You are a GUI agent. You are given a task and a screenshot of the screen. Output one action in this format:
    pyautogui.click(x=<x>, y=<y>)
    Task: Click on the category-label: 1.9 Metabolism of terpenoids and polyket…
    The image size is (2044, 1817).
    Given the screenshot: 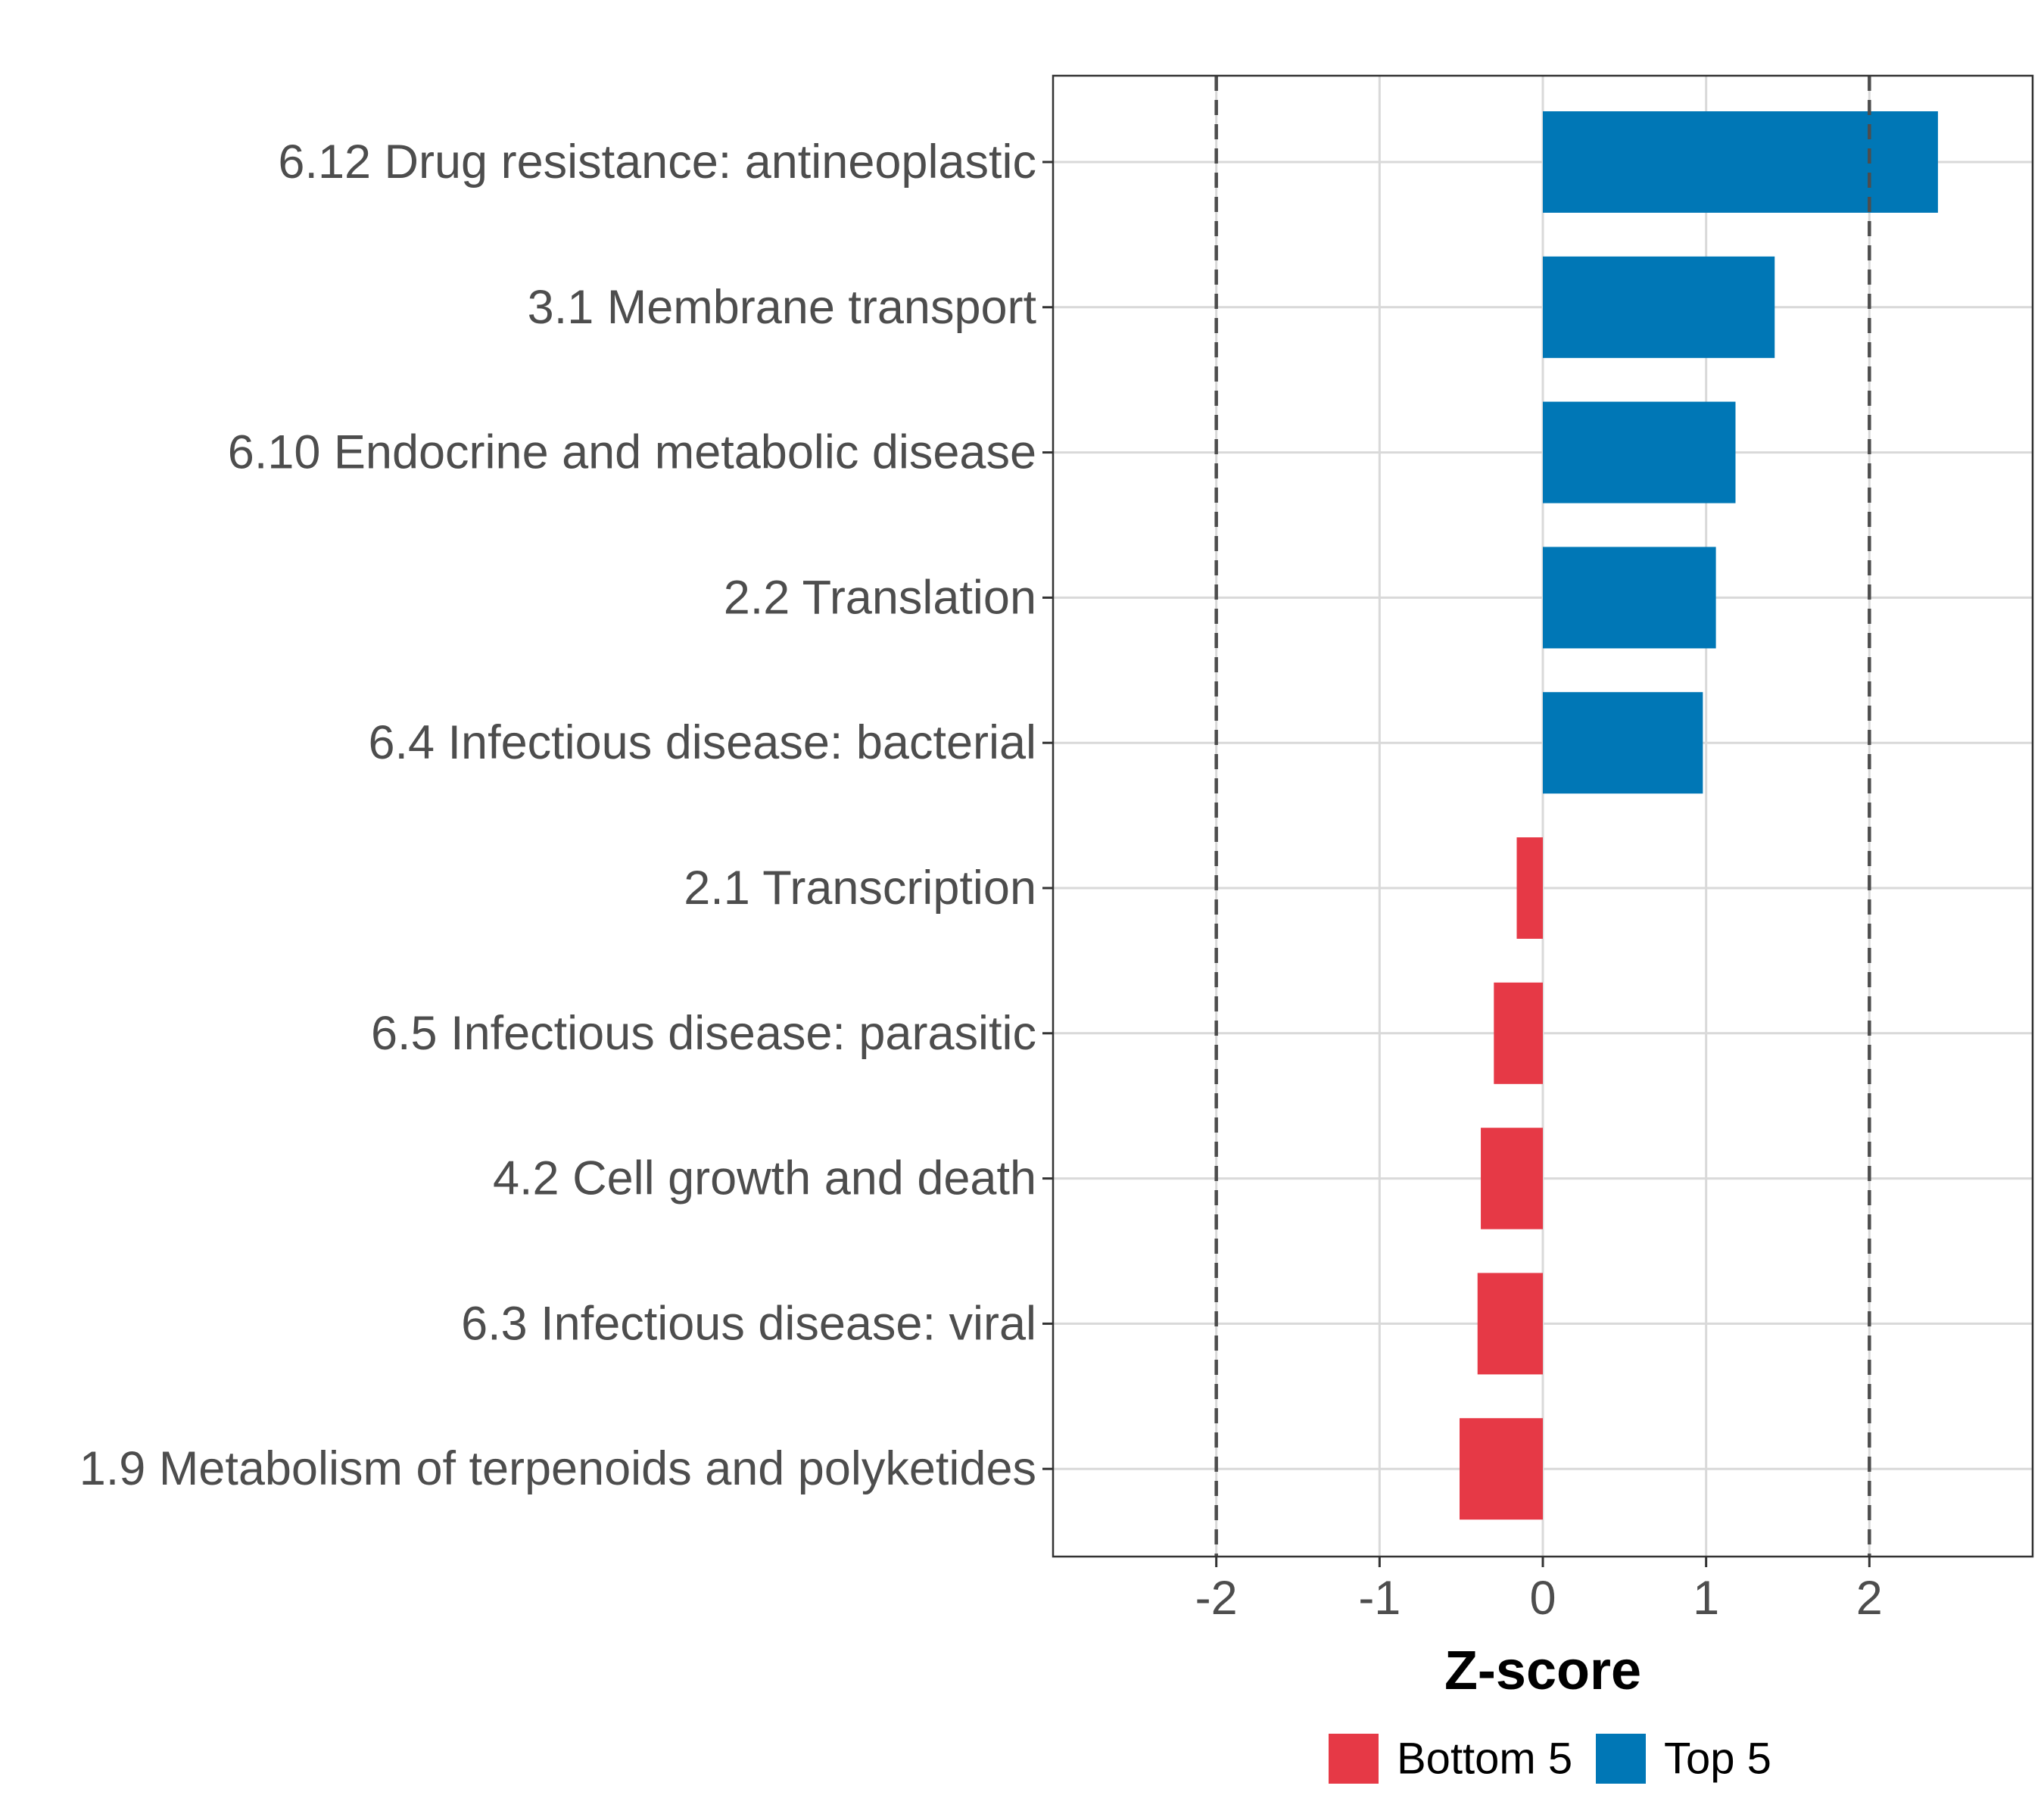 What is the action you would take?
    pyautogui.click(x=557, y=1468)
    